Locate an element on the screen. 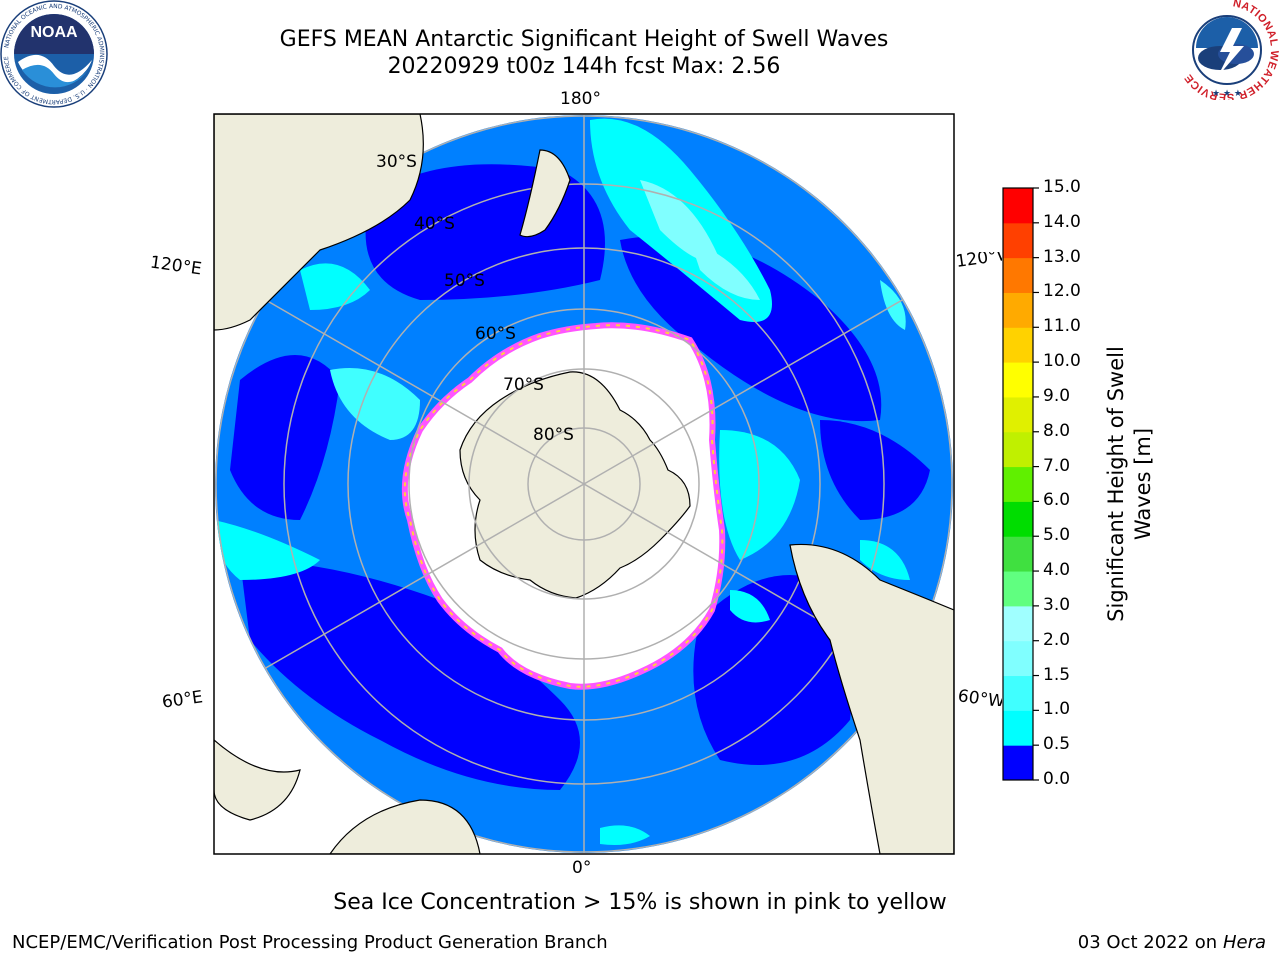 This screenshot has height=960, width=1280. lat-label-50s: 50°S is located at coordinates (464, 281).